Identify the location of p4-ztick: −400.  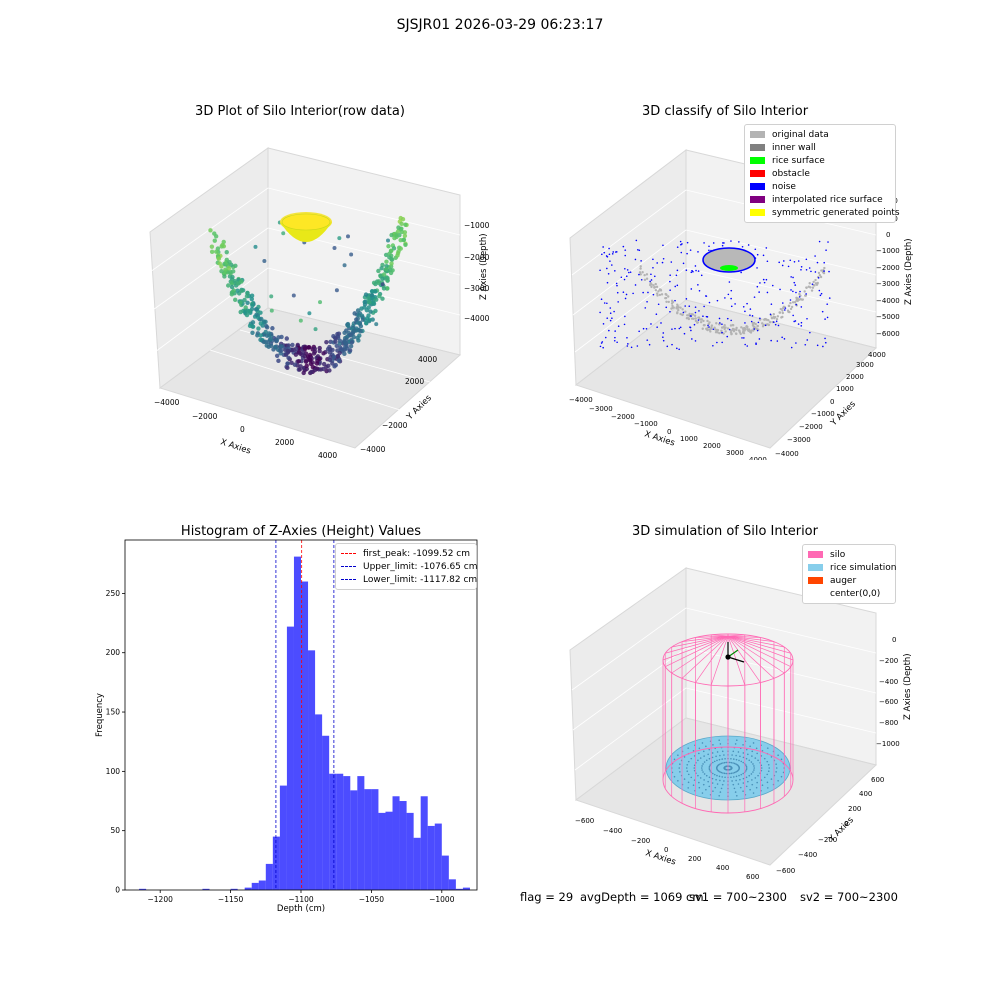
(888, 682).